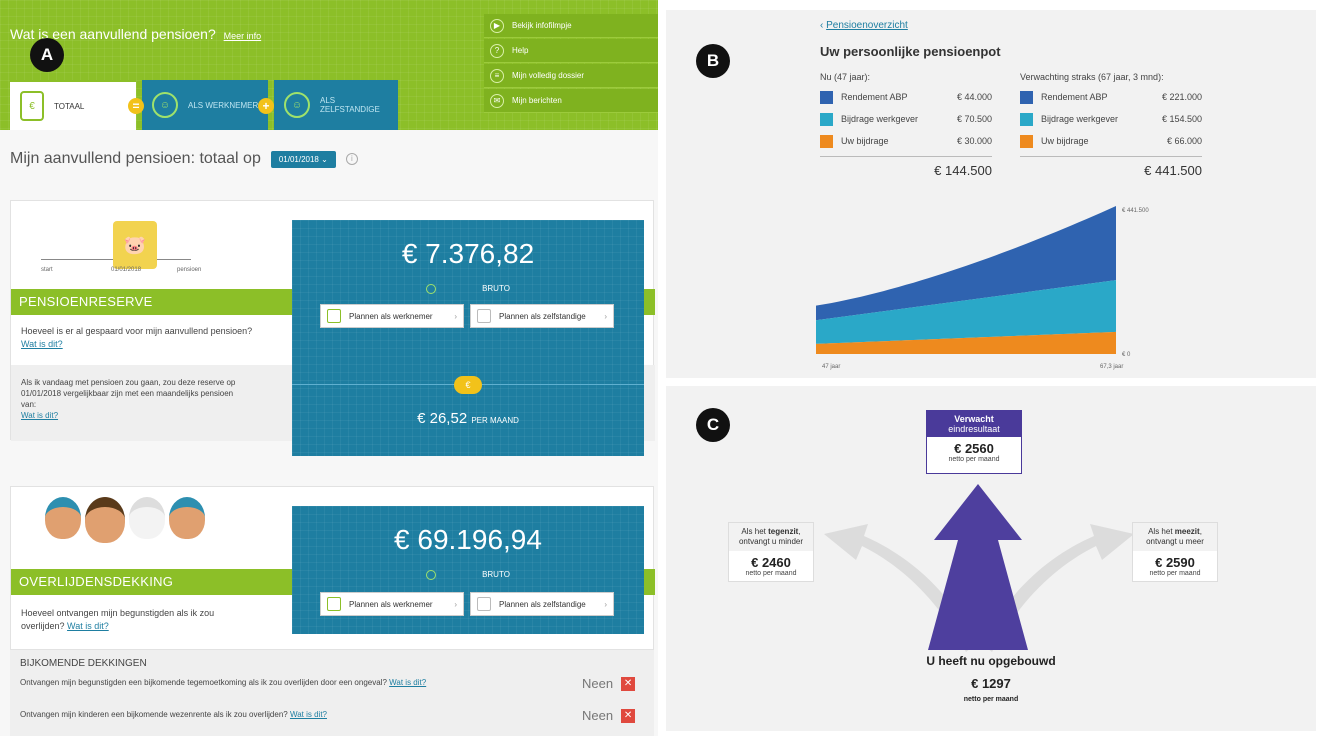 Image resolution: width=1333 pixels, height=736 pixels. Describe the element at coordinates (497, 25) in the screenshot. I see `play-icon: ▶` at that location.